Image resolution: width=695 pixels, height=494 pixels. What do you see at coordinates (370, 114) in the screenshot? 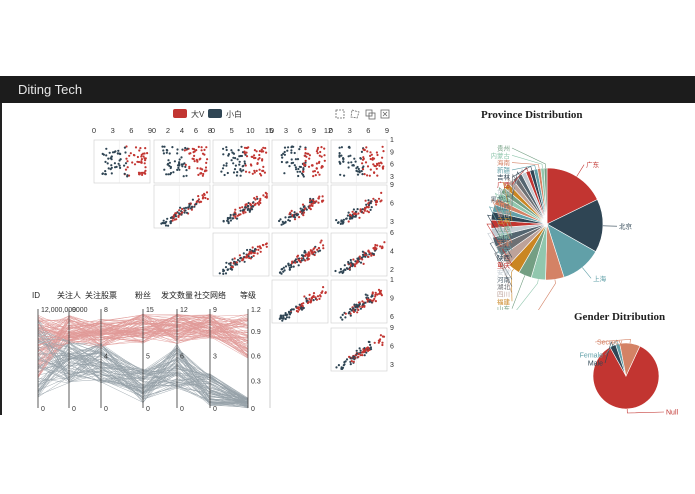
I see `keep-selection-icon` at bounding box center [370, 114].